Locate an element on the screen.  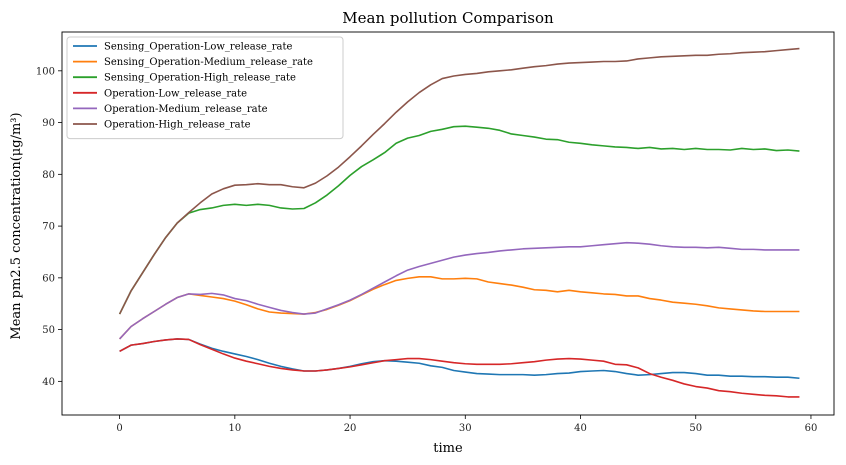
legend-label-1: Sensing_Operation-Low_release_rate is located at coordinates (198, 47).